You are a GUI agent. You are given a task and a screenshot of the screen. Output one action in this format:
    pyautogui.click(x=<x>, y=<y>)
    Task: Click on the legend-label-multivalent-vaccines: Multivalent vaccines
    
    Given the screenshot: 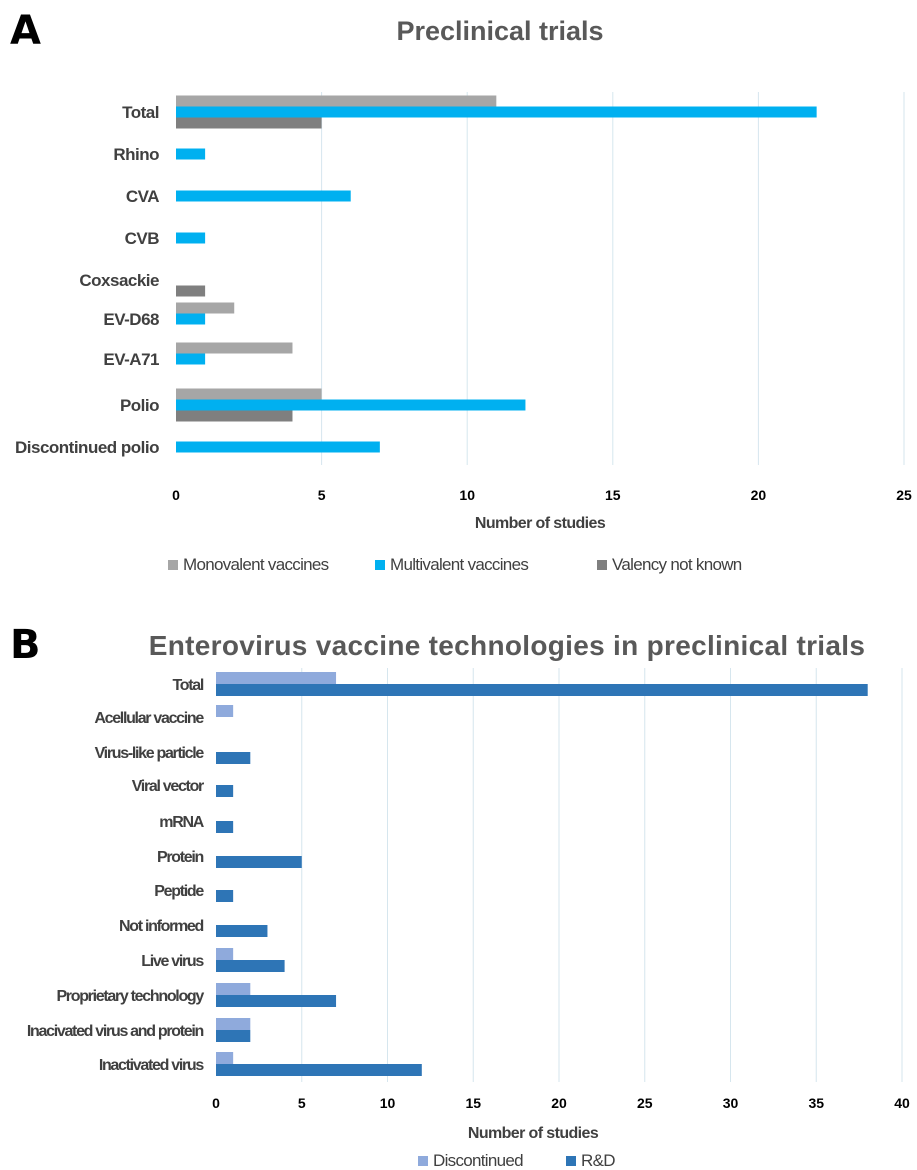 What is the action you would take?
    pyautogui.click(x=459, y=564)
    